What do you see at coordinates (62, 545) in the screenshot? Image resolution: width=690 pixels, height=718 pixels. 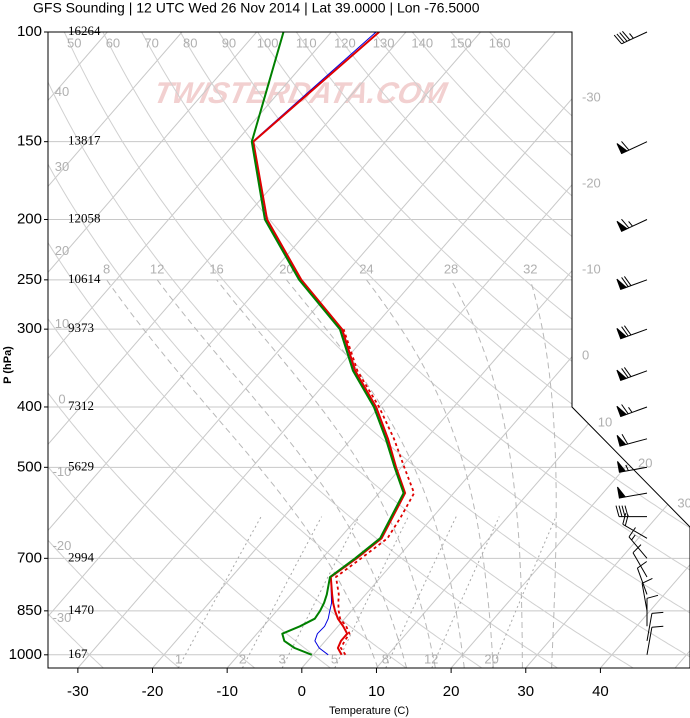 I see `dry-adiabat-label: -20` at bounding box center [62, 545].